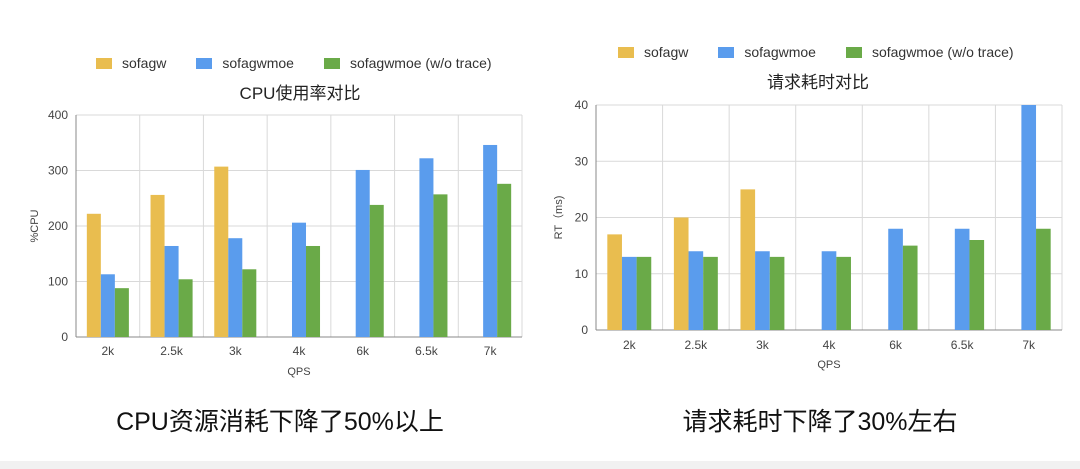 This screenshot has width=1080, height=469. Describe the element at coordinates (582, 105) in the screenshot. I see `y-tick-label: 40` at that location.